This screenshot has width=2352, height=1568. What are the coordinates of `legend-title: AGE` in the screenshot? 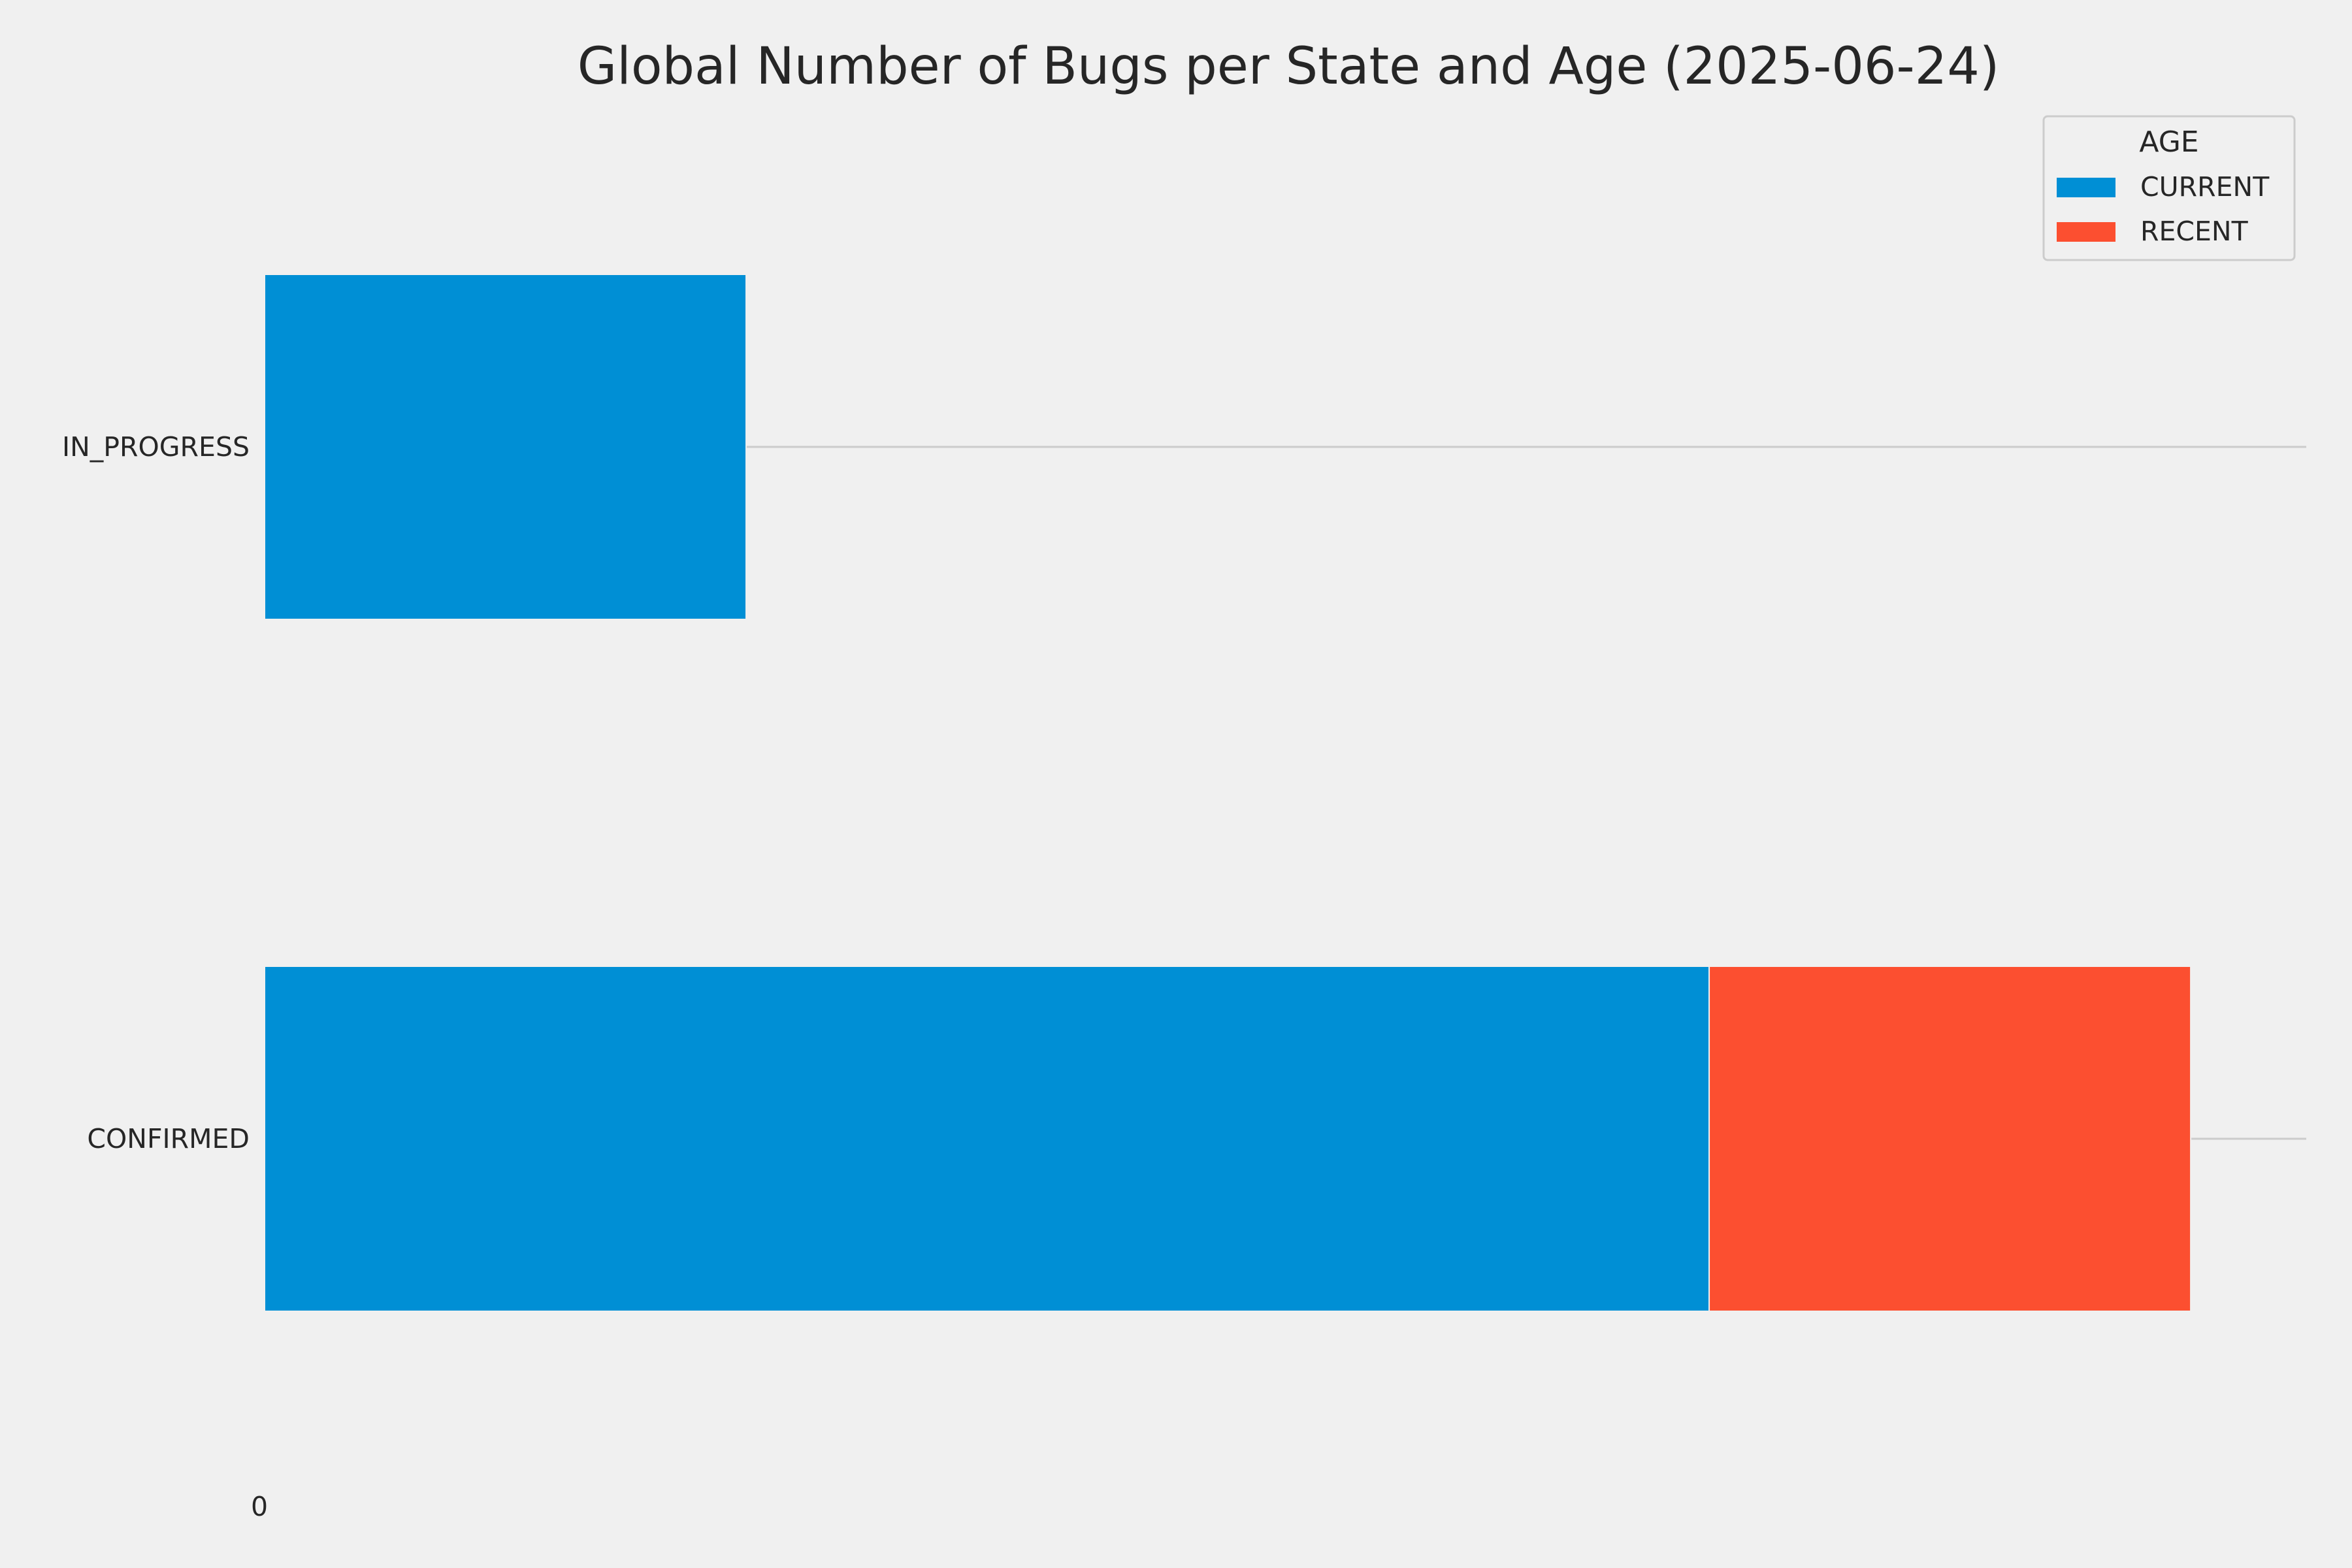 It's located at (2168, 142).